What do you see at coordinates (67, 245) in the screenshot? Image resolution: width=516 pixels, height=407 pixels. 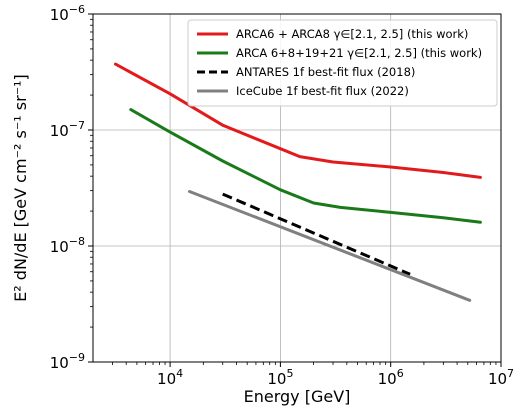 I see `y-tick-label: 10⁻⁸` at bounding box center [67, 245].